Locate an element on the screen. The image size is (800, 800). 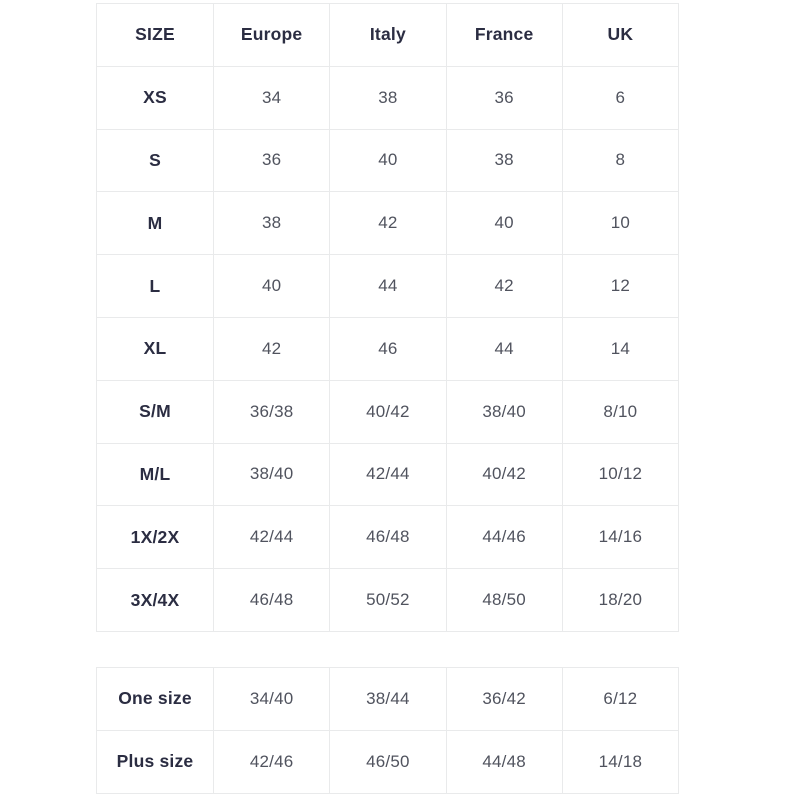
cell-uk: 14/18 is located at coordinates (620, 761).